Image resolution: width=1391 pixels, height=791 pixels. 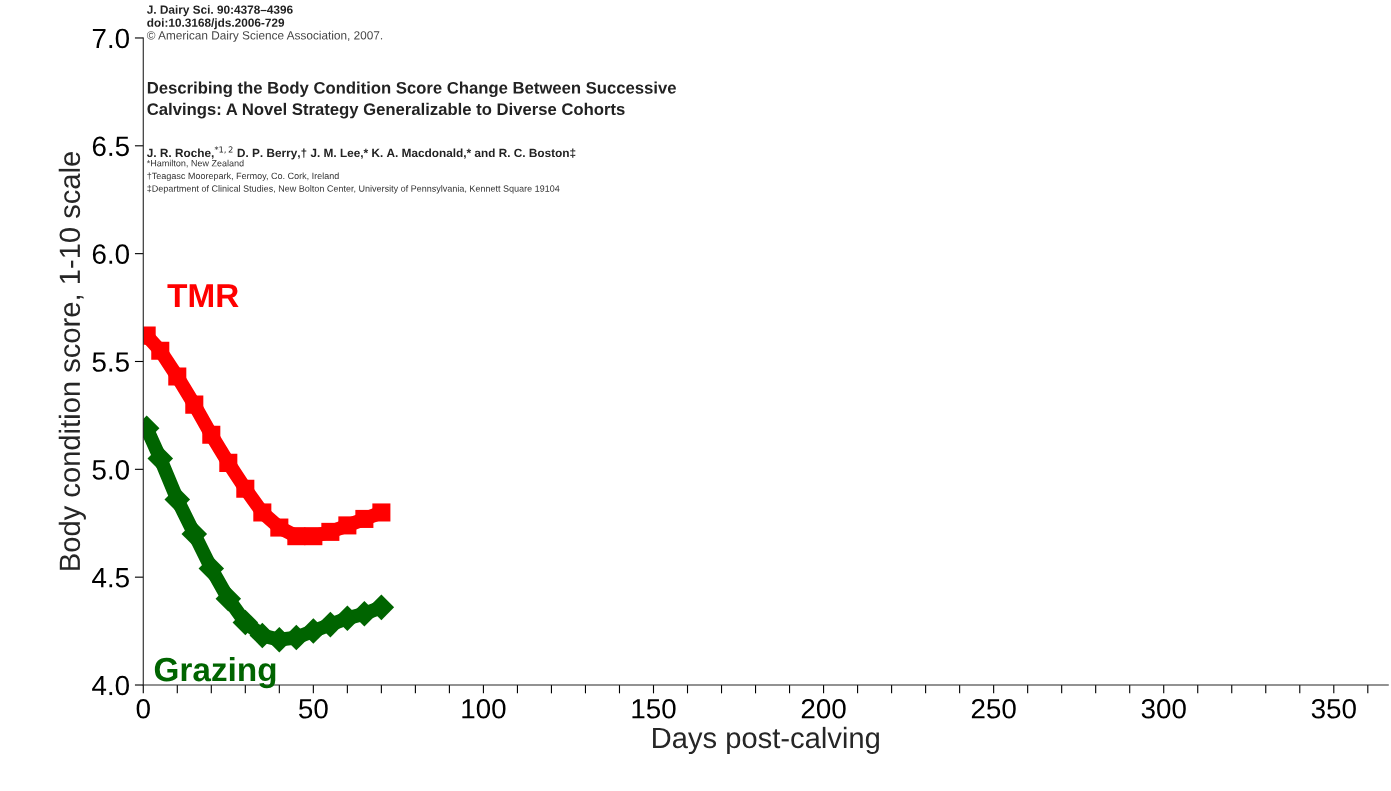 I want to click on y-tick-label: 4.0, so click(x=110, y=685).